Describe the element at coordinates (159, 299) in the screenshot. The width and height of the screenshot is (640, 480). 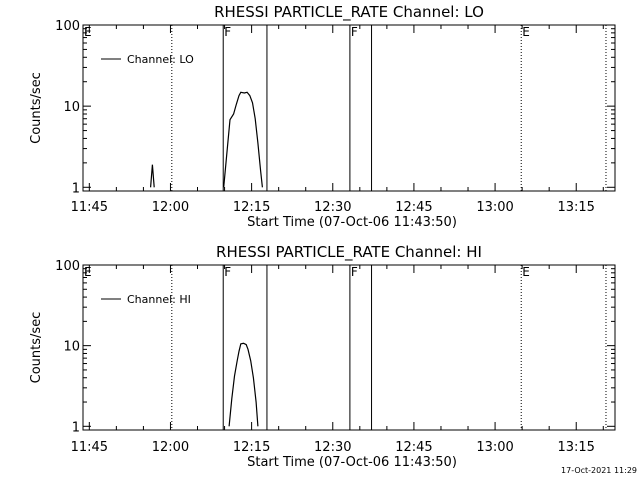
I see `legend-label: Channel: HI` at that location.